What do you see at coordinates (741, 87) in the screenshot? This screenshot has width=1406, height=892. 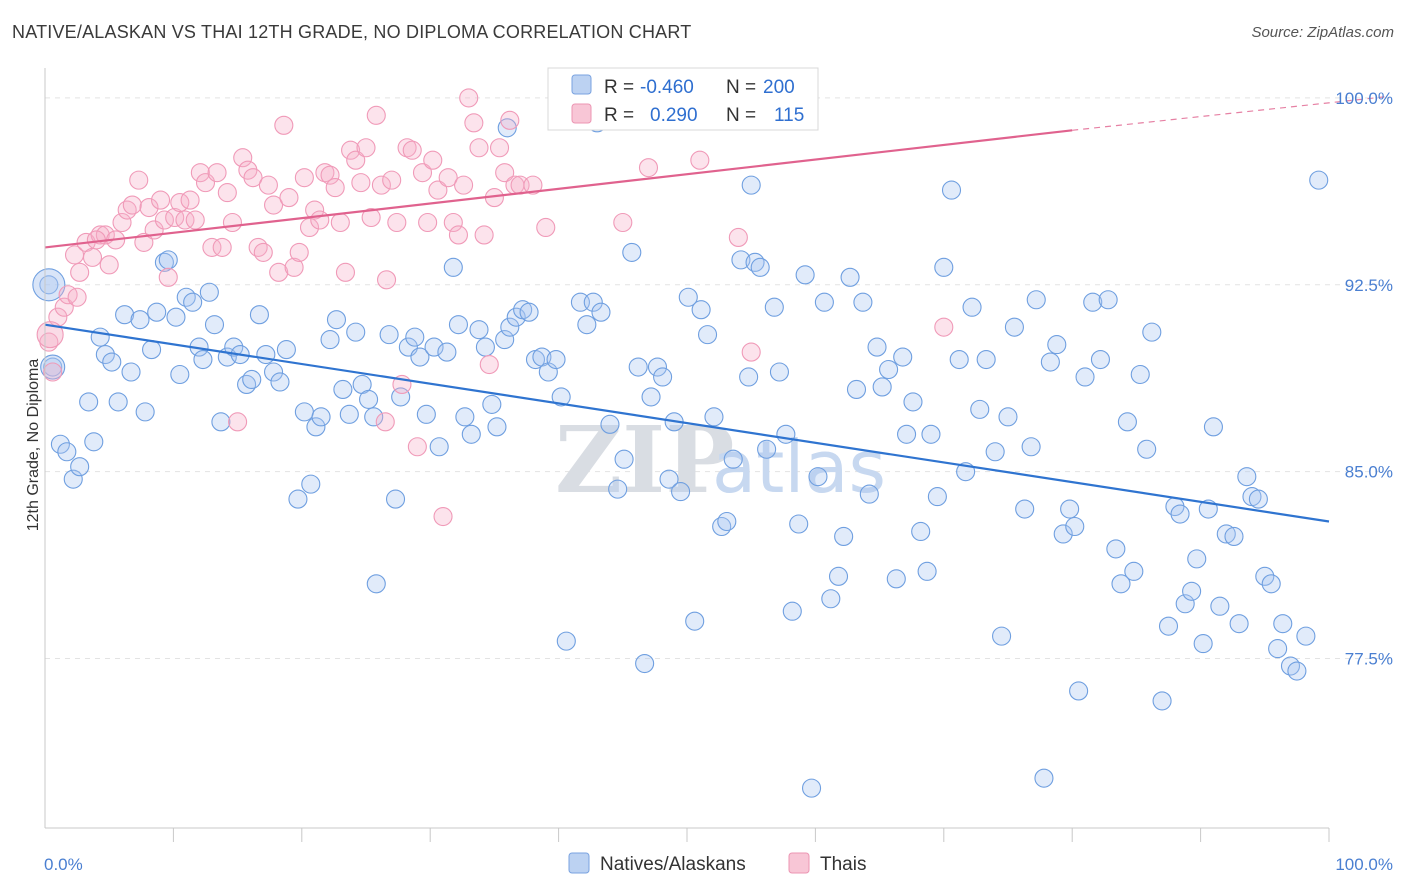 I see `legend-n-label-0: N =` at bounding box center [741, 87].